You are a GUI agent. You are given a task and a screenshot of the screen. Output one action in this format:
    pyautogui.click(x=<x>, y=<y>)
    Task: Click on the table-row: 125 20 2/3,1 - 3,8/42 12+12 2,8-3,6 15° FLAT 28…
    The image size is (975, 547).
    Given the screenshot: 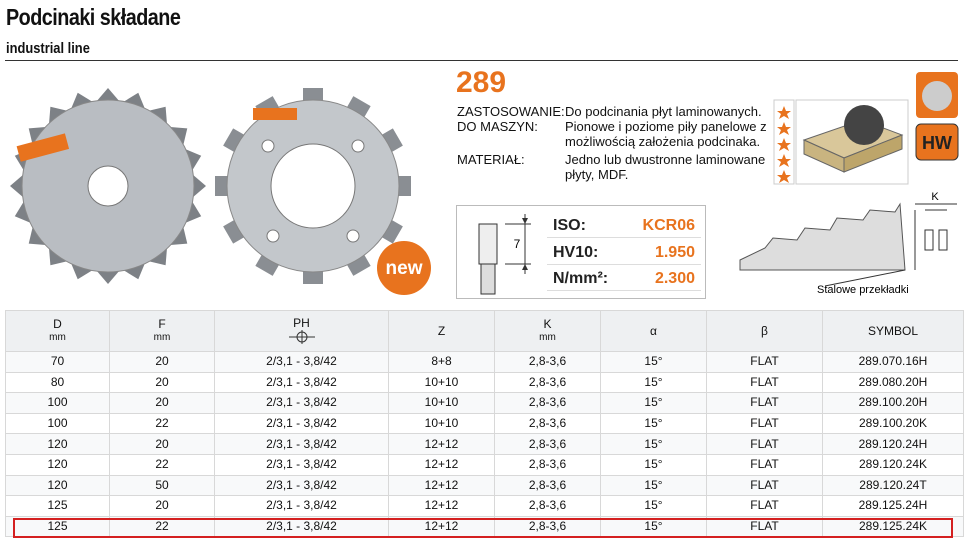 What is the action you would take?
    pyautogui.click(x=484, y=506)
    